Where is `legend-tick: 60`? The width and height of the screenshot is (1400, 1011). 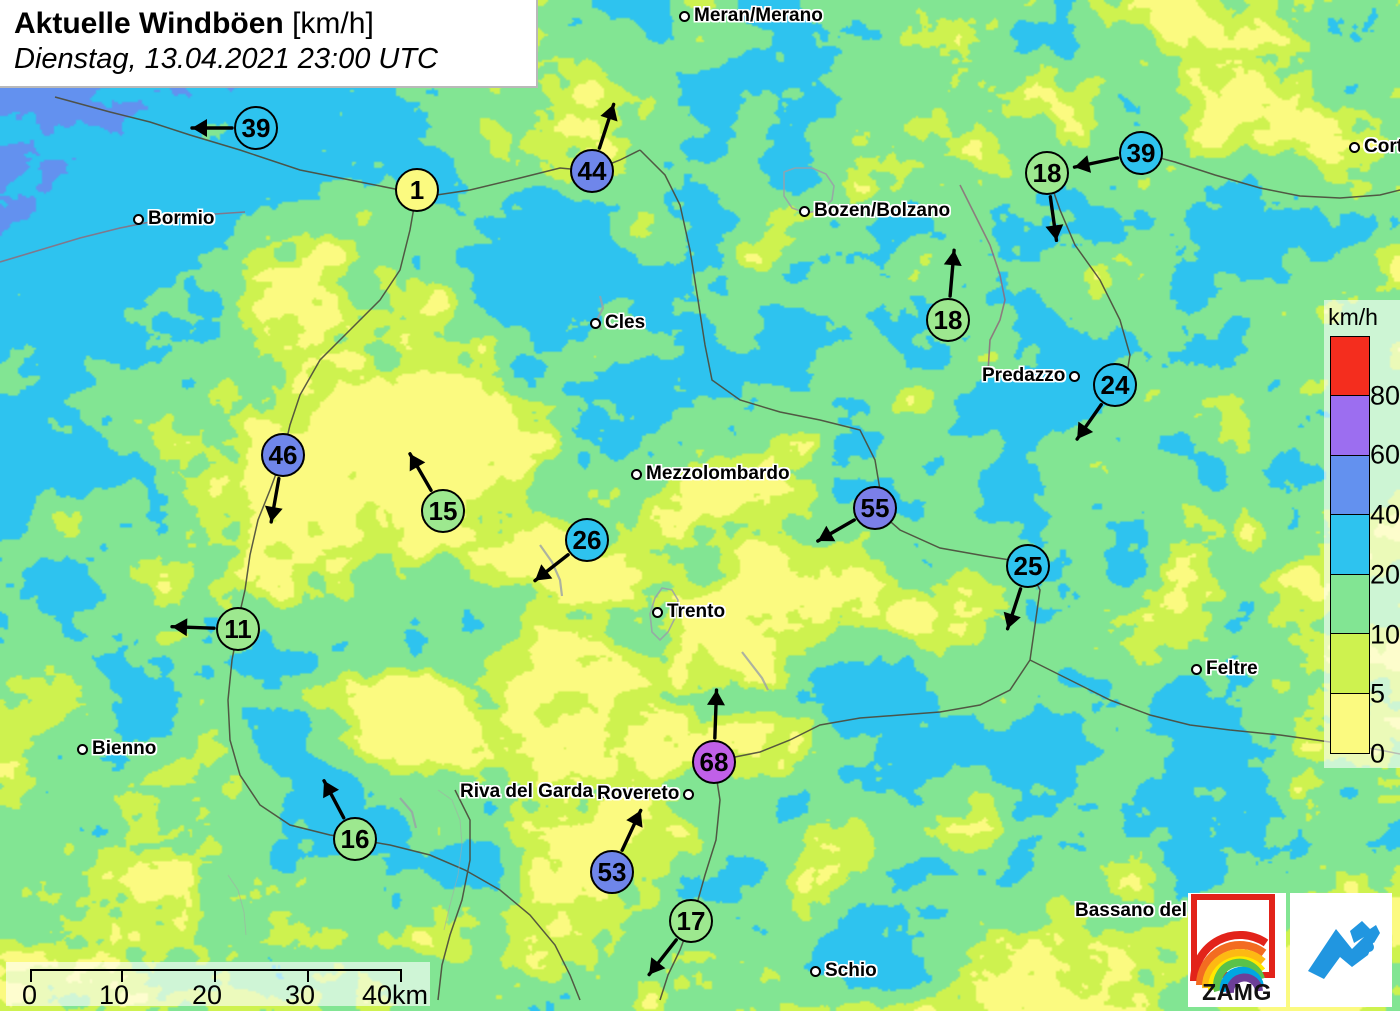
legend-tick: 60 is located at coordinates (1385, 454).